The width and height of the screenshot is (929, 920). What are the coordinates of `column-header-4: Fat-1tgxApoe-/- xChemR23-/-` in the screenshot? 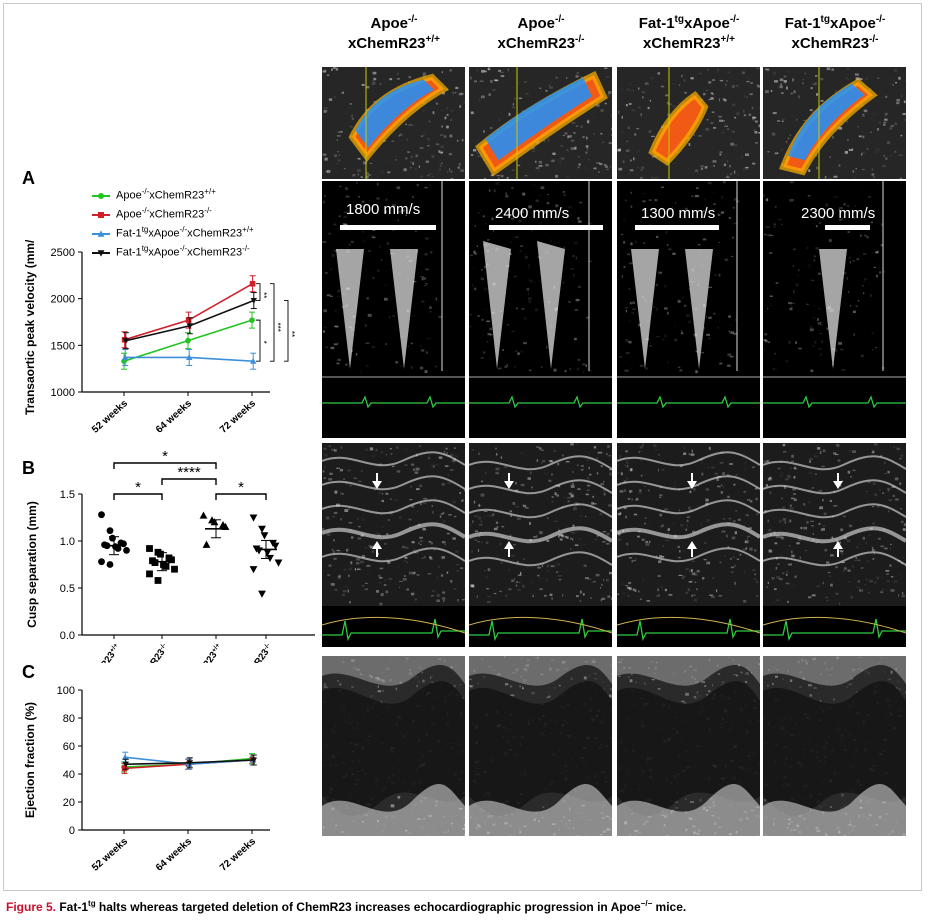 It's located at (835, 34).